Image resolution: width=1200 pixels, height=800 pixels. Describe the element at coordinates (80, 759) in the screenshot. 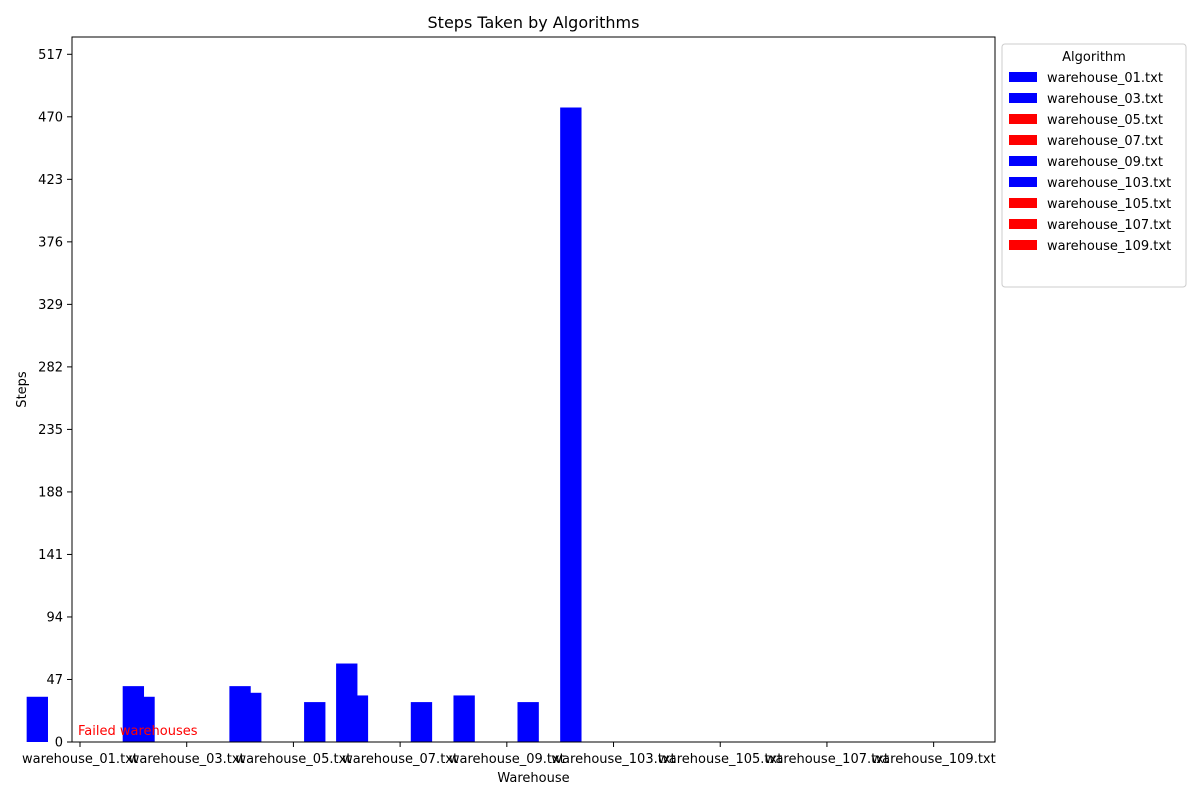

I see `x-tick-label: warehouse_01.txt` at that location.